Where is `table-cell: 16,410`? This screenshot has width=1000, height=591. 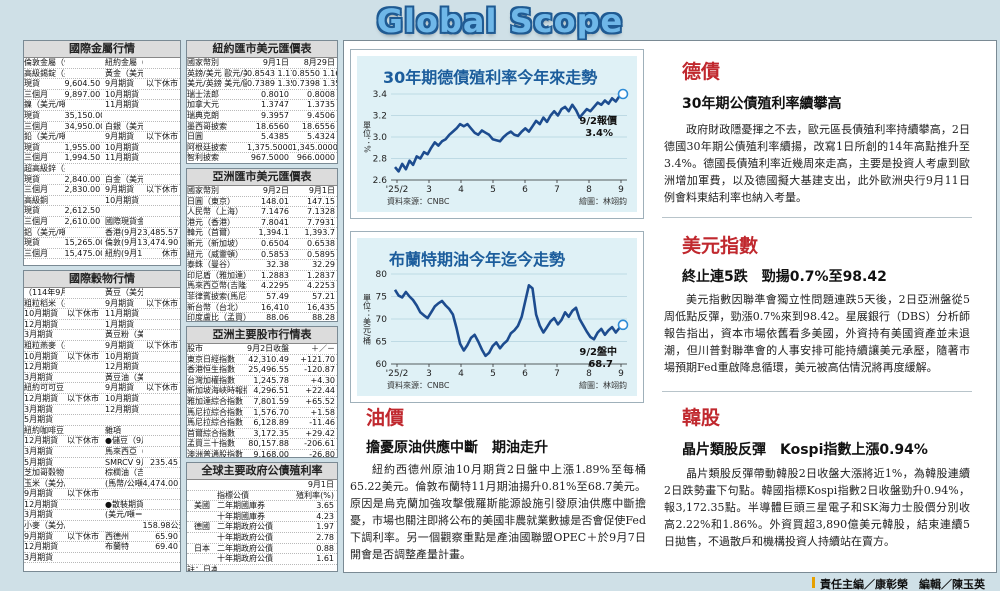
table-cell: 16,410 is located at coordinates (275, 307).